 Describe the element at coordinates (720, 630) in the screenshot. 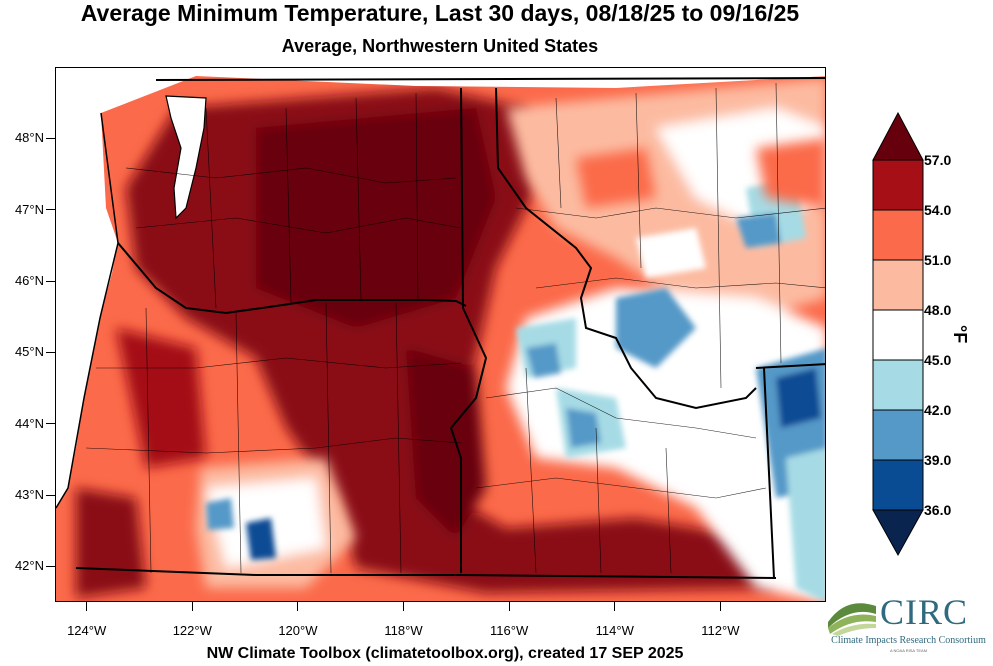

I see `longitude-tick-label: 112°W` at that location.